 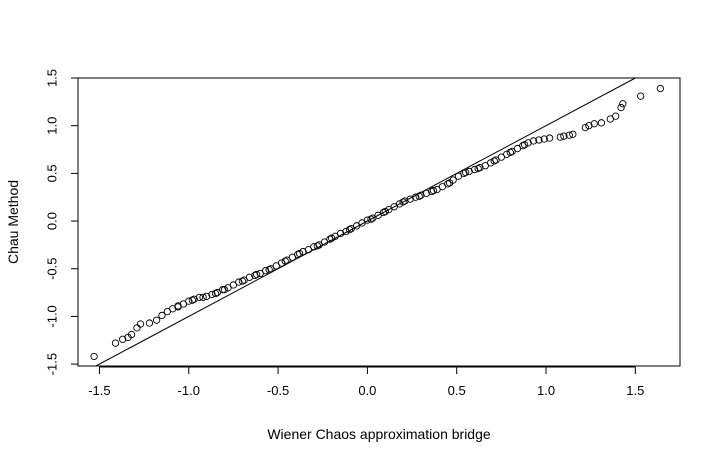 I want to click on x-axis-title: Wiener Chaos approximation bridge, so click(x=379, y=434).